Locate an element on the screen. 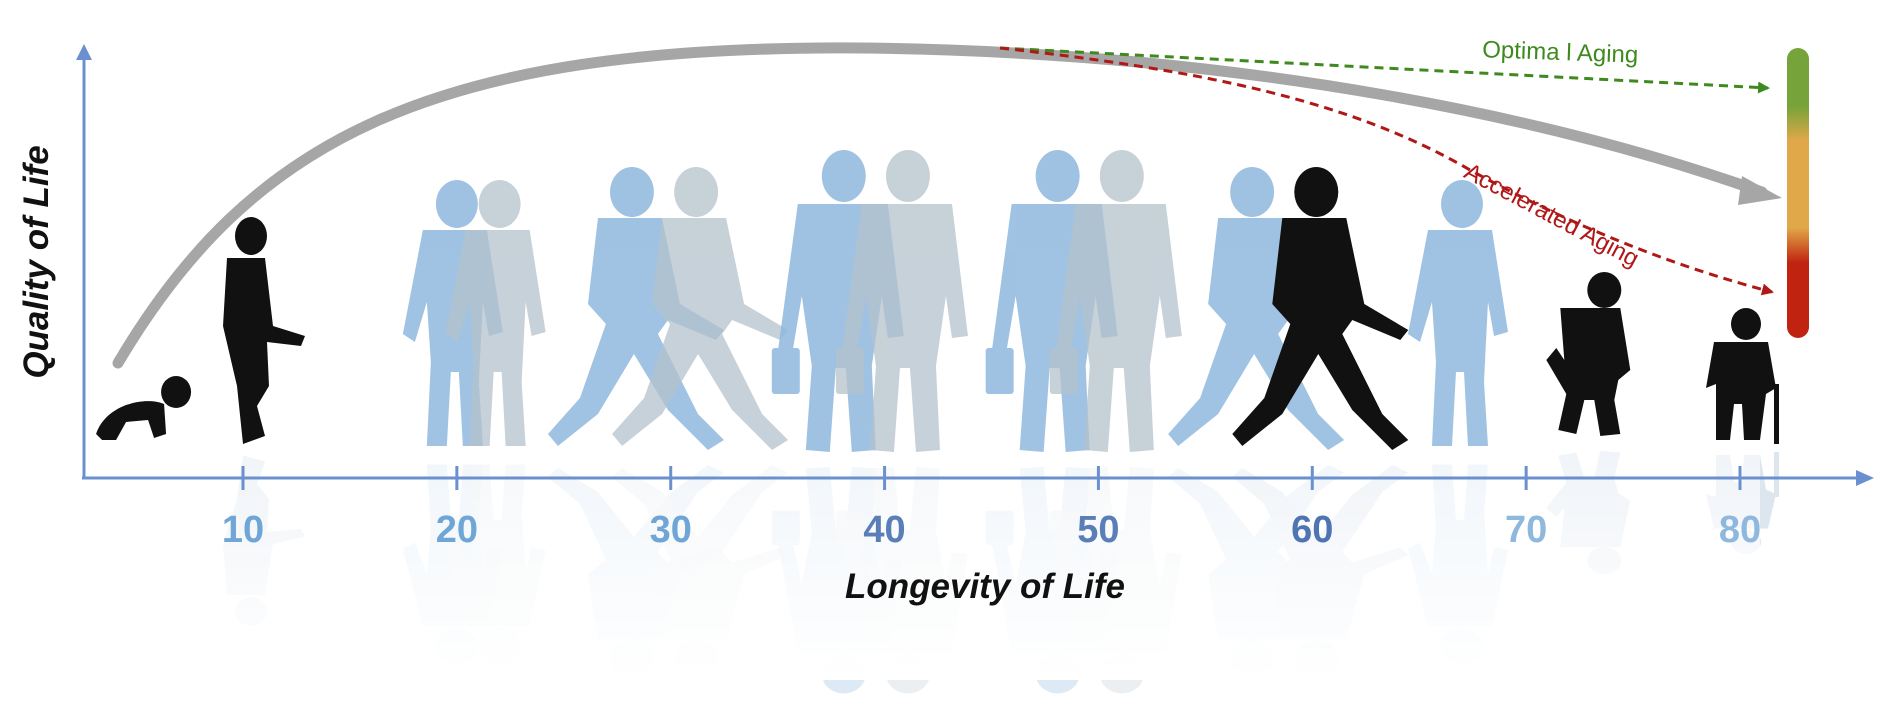  senior-with-bag-silhouette is located at coordinates (1457, 313).